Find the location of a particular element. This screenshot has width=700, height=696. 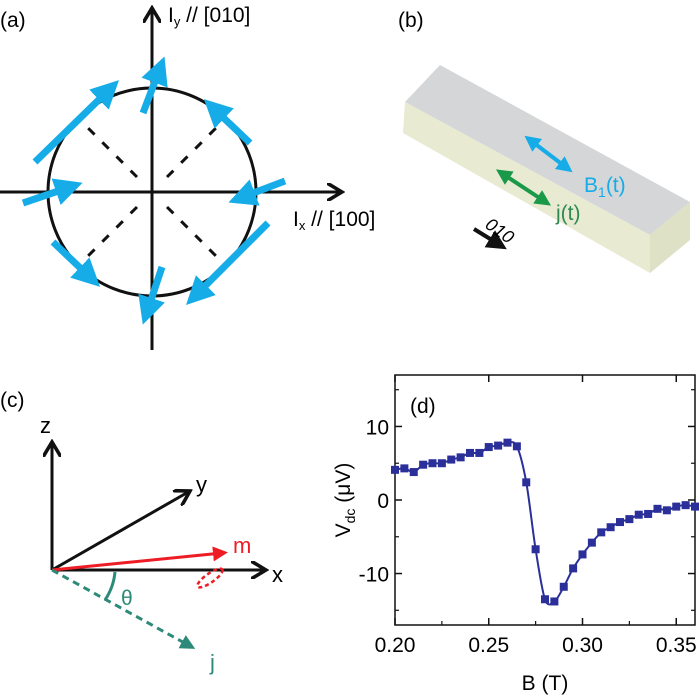

x-tick-label: 0.25 is located at coordinates (488, 645).